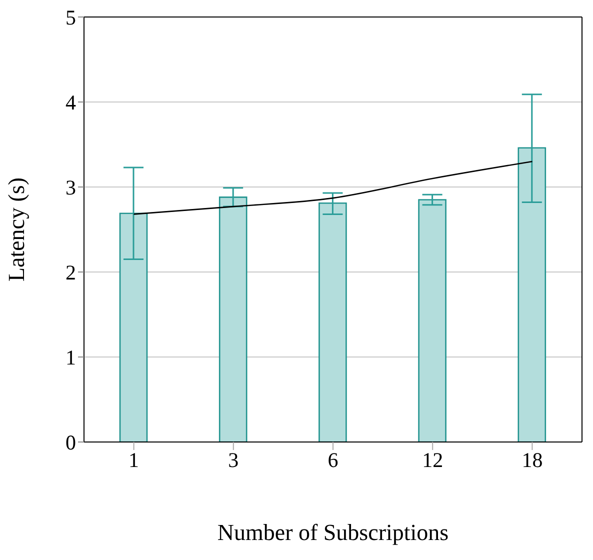 The width and height of the screenshot is (593, 560). What do you see at coordinates (71, 272) in the screenshot?
I see `y-tick-label: 2` at bounding box center [71, 272].